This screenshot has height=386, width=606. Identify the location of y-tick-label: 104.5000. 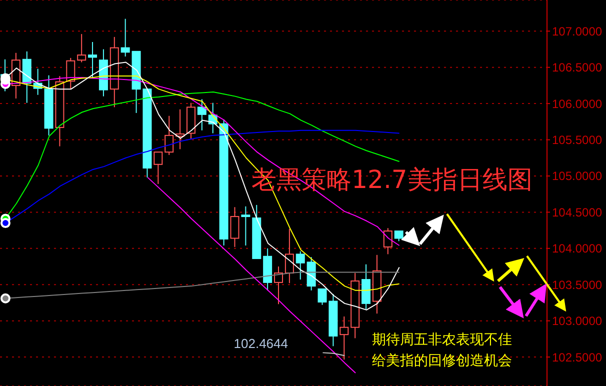
(577, 212).